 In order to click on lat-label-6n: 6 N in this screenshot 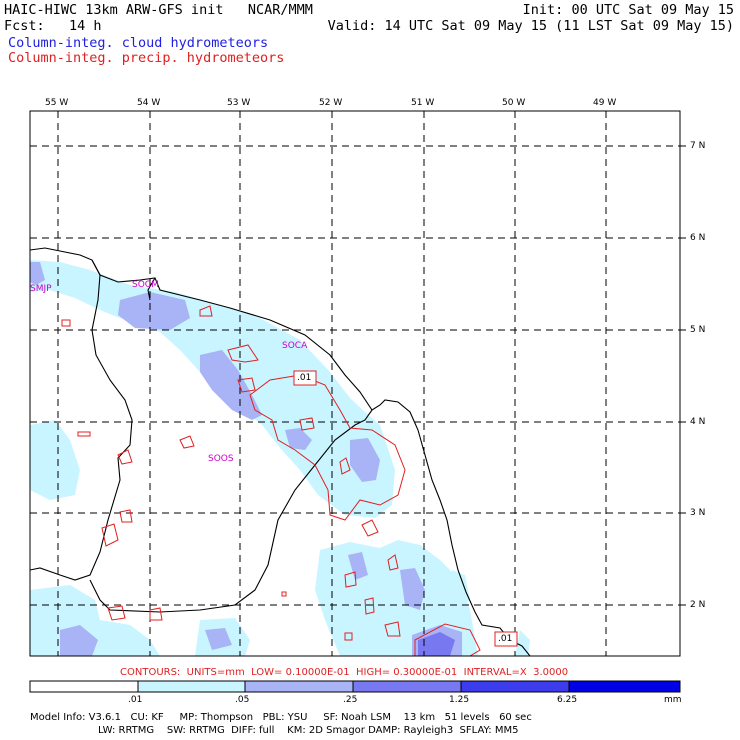, I will do `click(698, 238)`.